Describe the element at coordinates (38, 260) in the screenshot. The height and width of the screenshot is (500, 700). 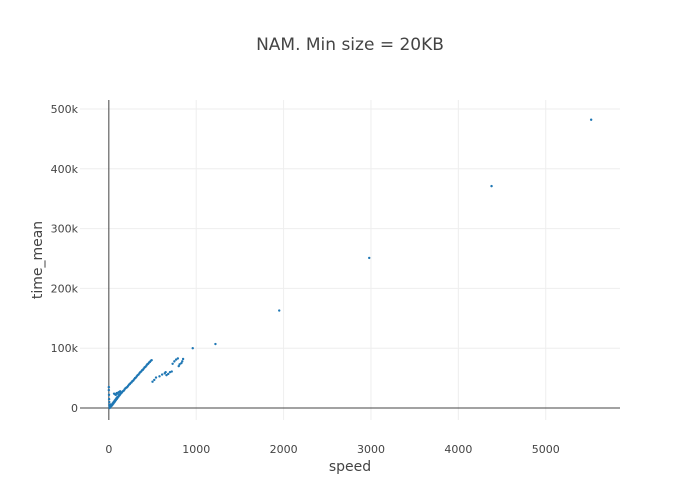
I see `y-axis-label: time_mean` at that location.